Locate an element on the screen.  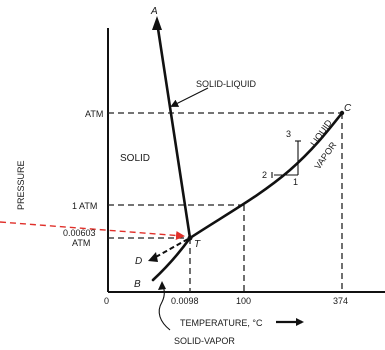
path-number-three: 3 is located at coordinates (288, 134).